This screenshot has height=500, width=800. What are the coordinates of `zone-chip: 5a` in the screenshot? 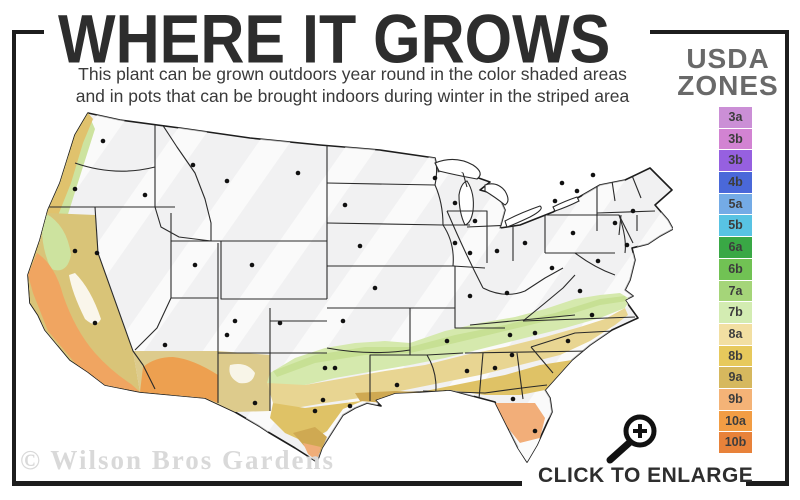 It's located at (735, 204).